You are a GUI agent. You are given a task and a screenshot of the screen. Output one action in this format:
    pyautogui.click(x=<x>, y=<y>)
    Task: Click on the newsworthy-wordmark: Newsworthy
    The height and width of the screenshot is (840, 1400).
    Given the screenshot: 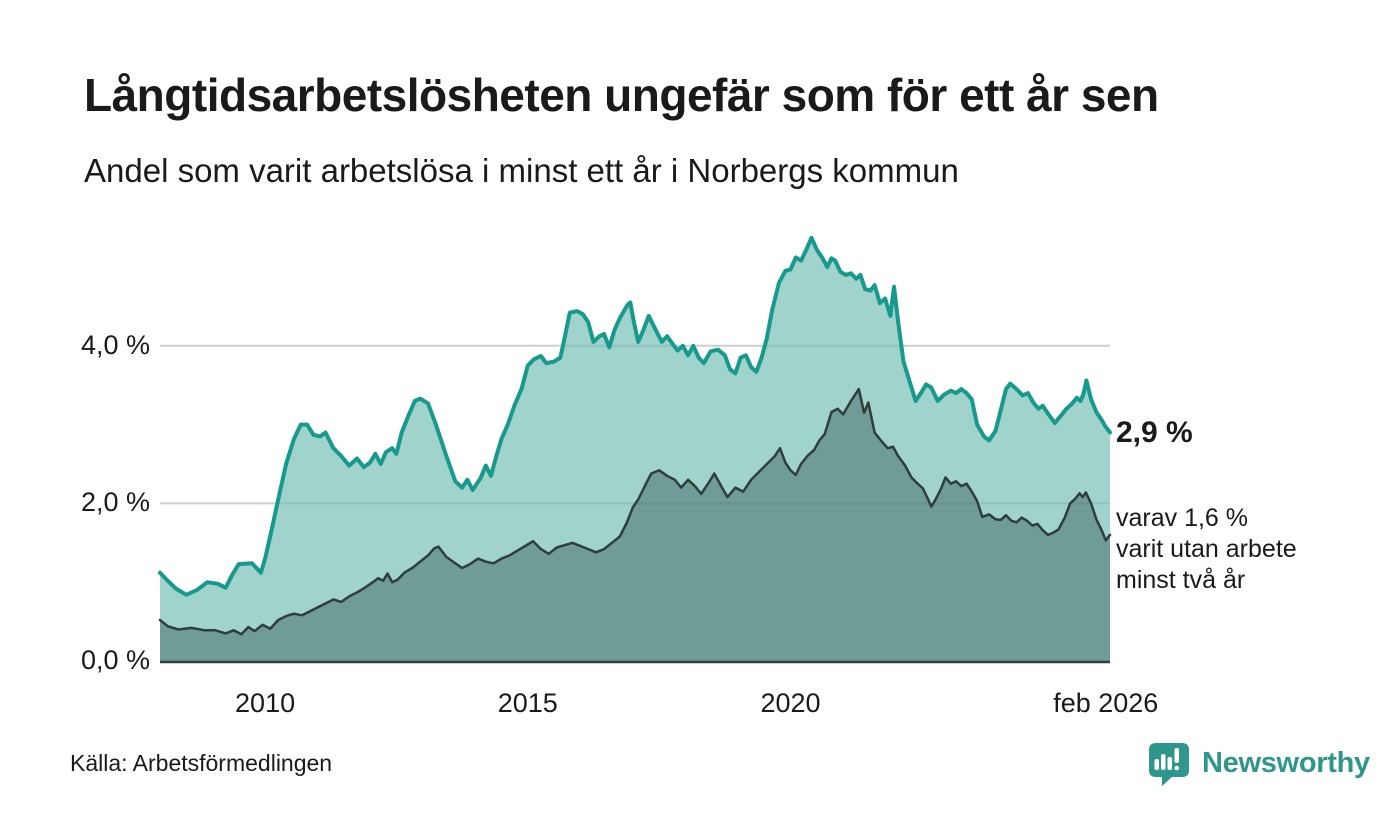 What is the action you would take?
    pyautogui.click(x=1286, y=763)
    